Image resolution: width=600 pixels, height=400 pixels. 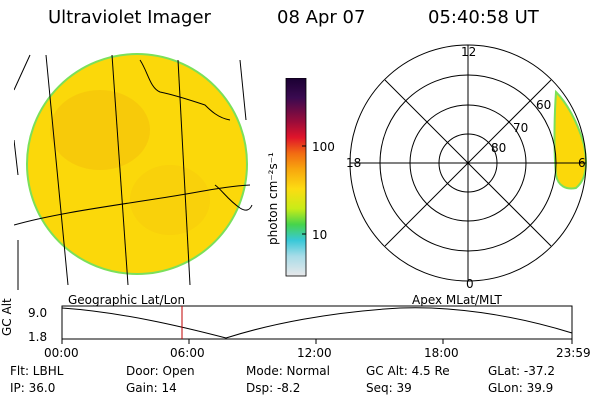 I want to click on observation-time: 05:40:58 UT, so click(x=483, y=17).